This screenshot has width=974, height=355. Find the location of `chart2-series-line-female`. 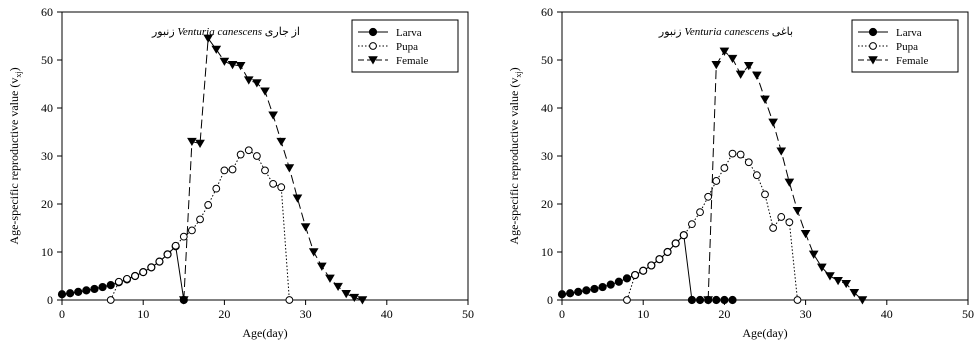

chart2-series-line-female is located at coordinates (785, 175).